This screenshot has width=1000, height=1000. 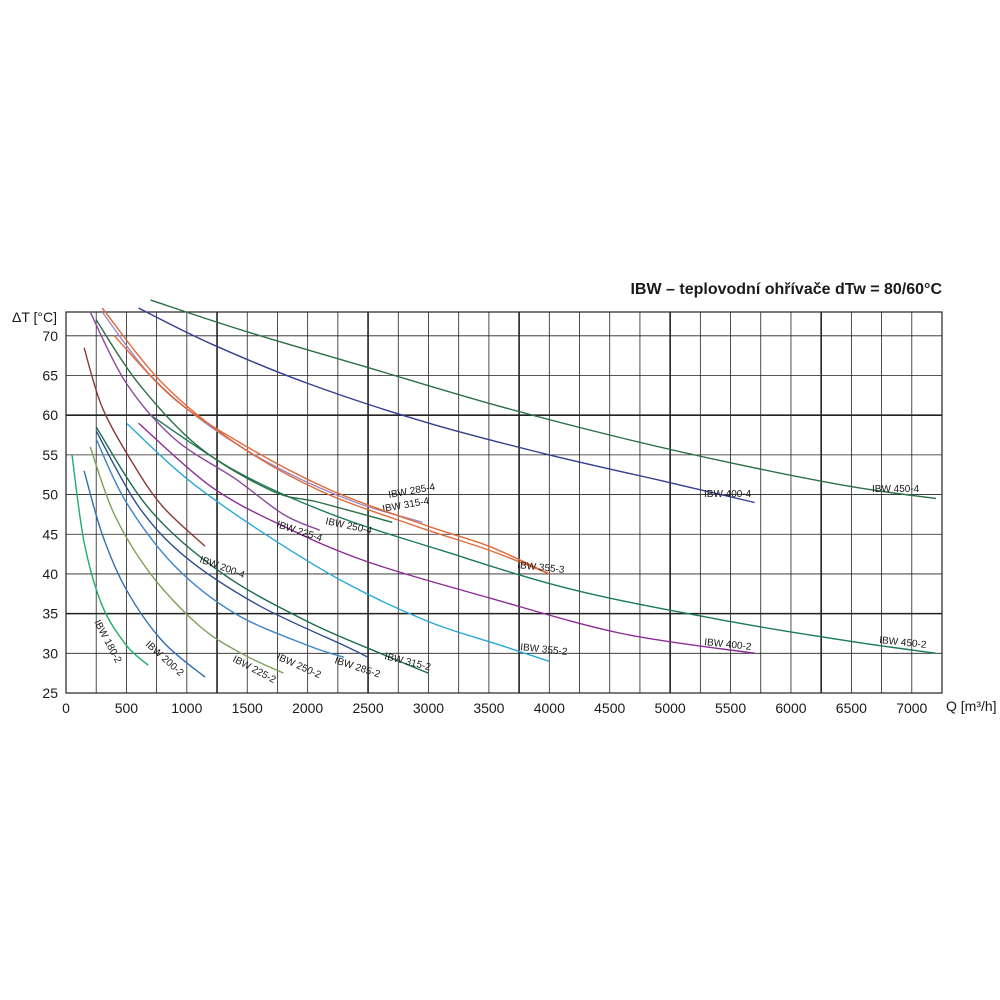 I want to click on series-label-ibw-450-2: IBW 450-2, so click(x=903, y=643).